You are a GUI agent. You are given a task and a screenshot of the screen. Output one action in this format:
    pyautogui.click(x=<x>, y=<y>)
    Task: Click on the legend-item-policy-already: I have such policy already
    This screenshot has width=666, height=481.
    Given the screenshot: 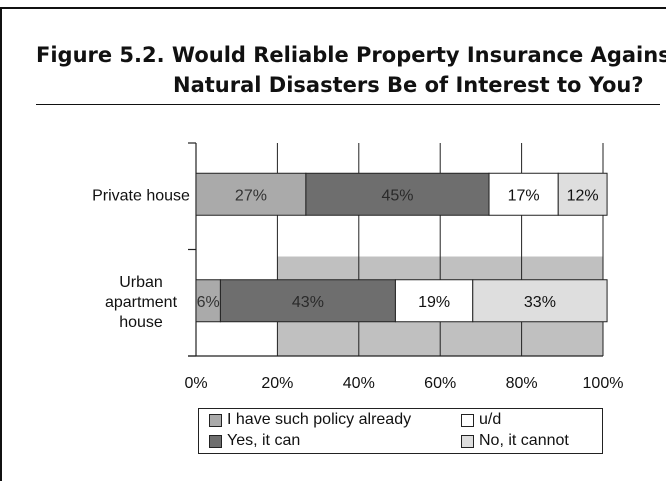 What is the action you would take?
    pyautogui.click(x=310, y=420)
    